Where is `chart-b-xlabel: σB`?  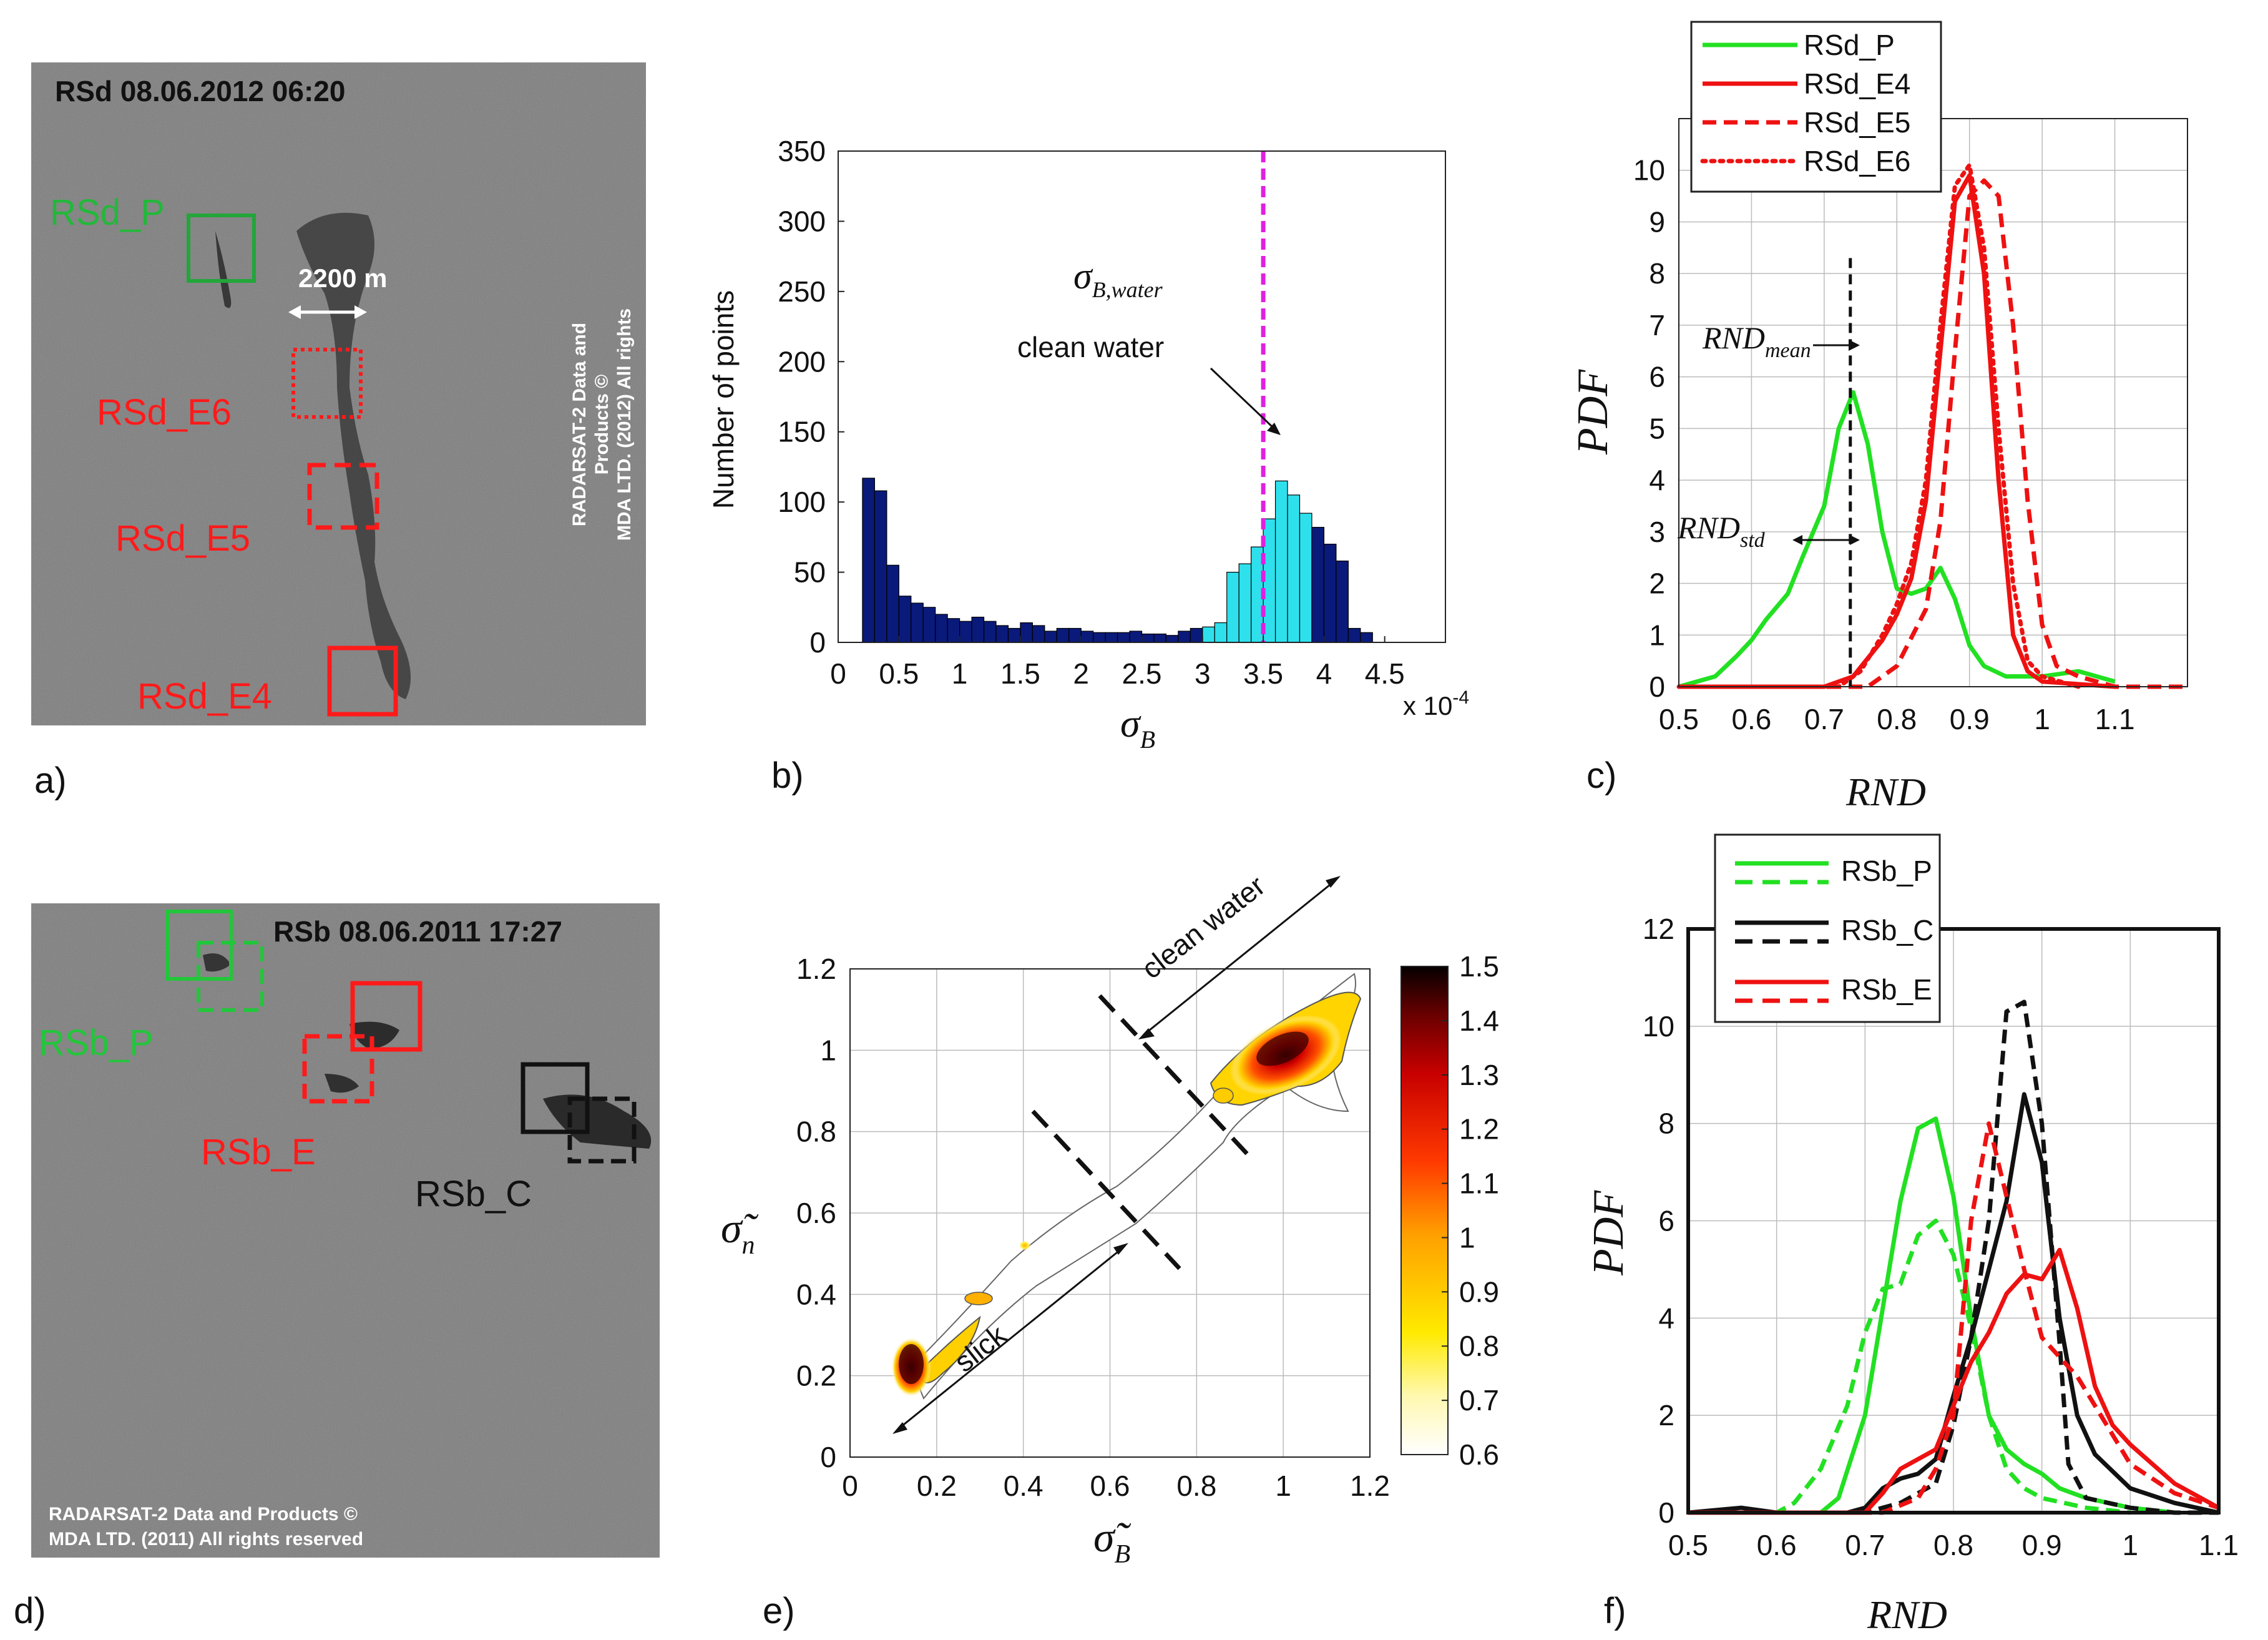
chart-b-xlabel: σB is located at coordinates (1137, 727).